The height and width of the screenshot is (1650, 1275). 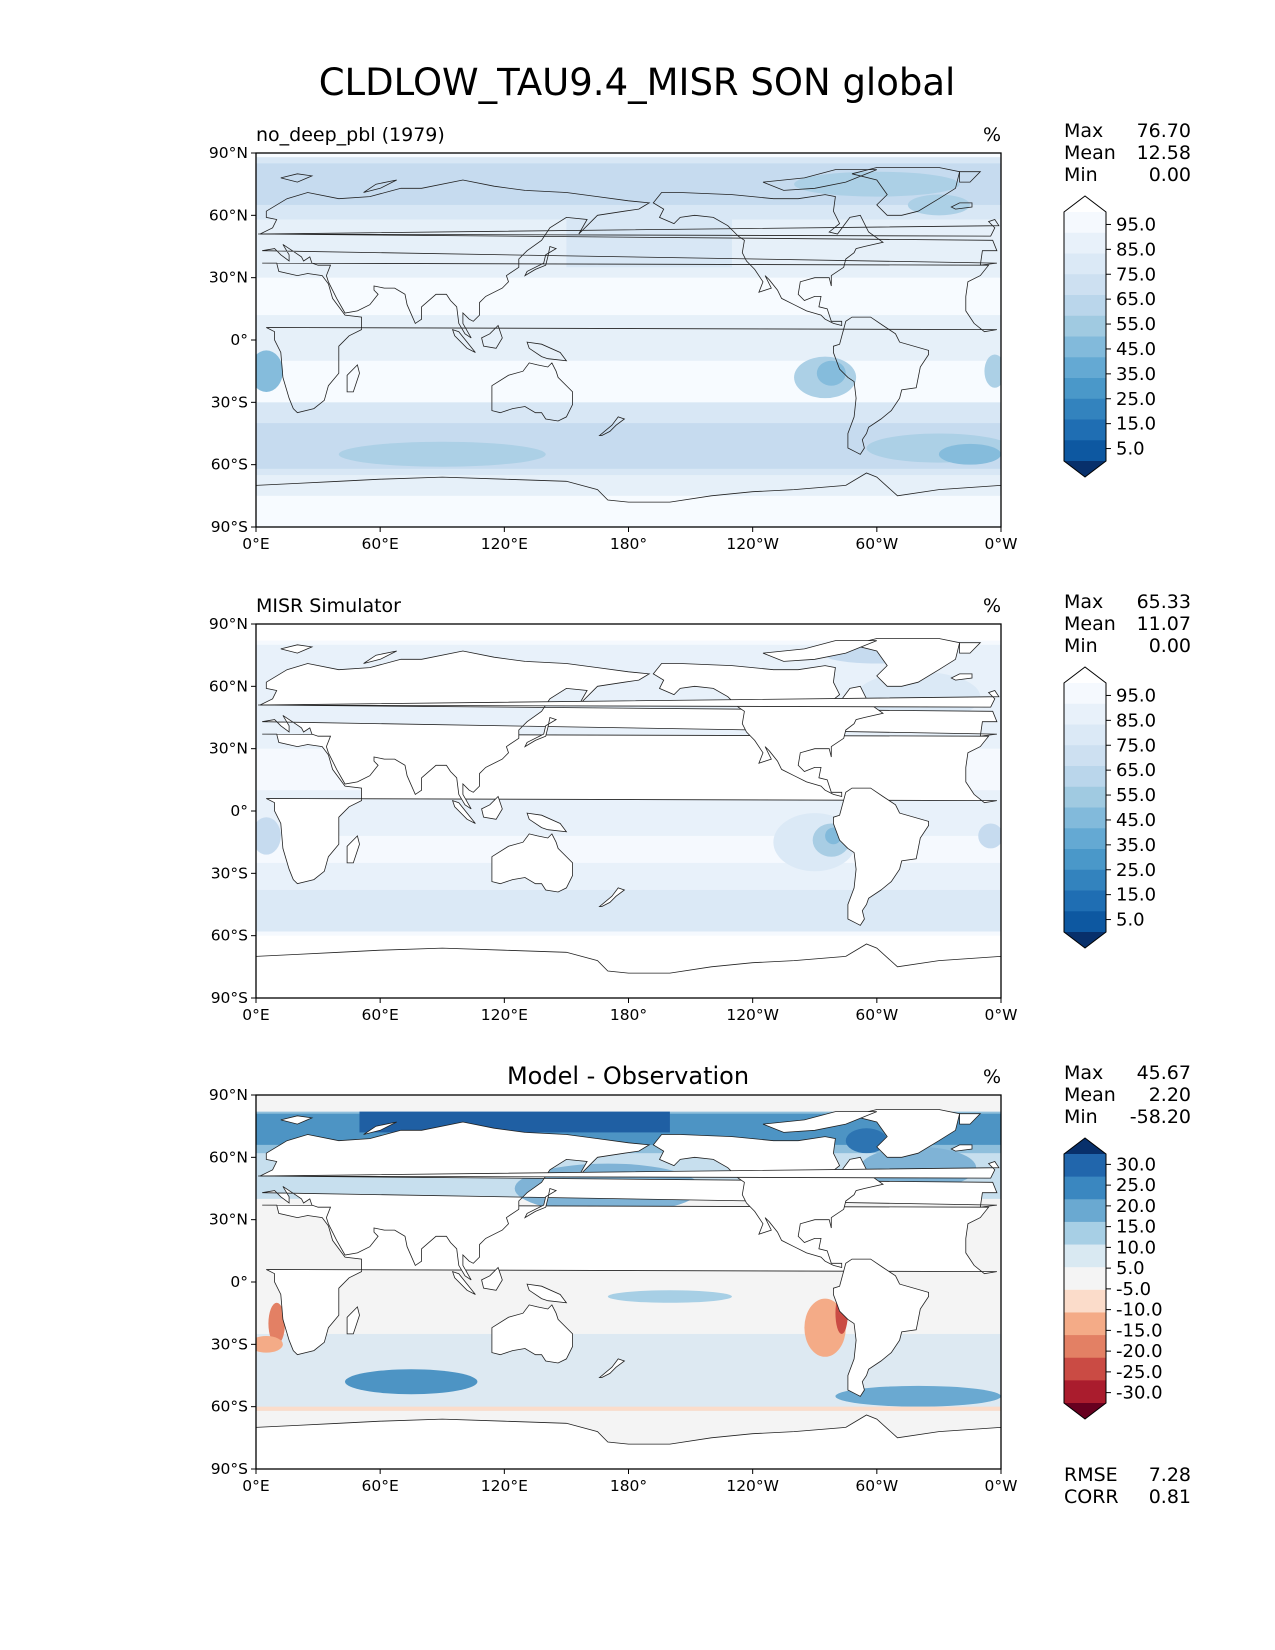 What do you see at coordinates (1170, 1475) in the screenshot?
I see `metric-value: 7.28` at bounding box center [1170, 1475].